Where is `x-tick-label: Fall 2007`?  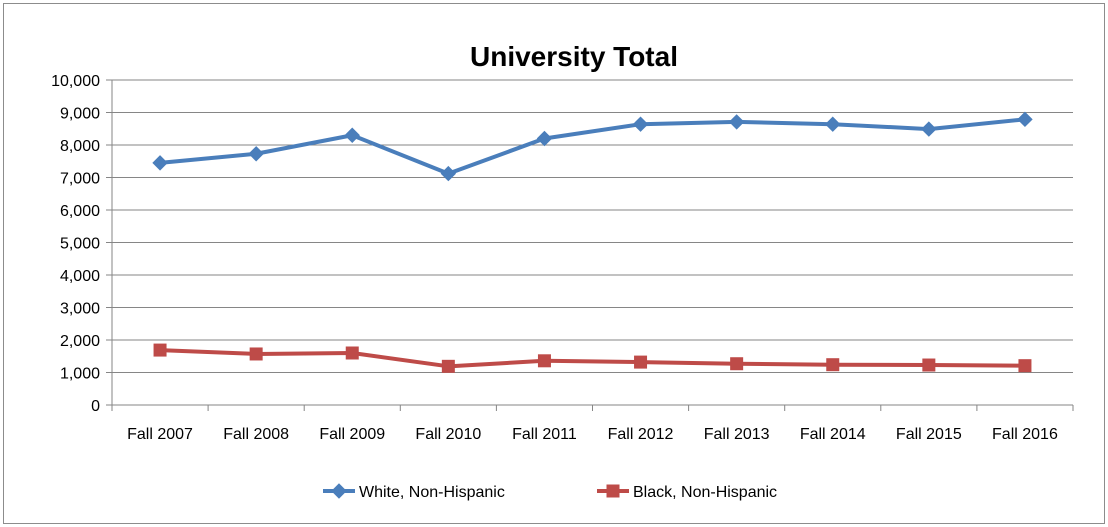 x-tick-label: Fall 2007 is located at coordinates (160, 434).